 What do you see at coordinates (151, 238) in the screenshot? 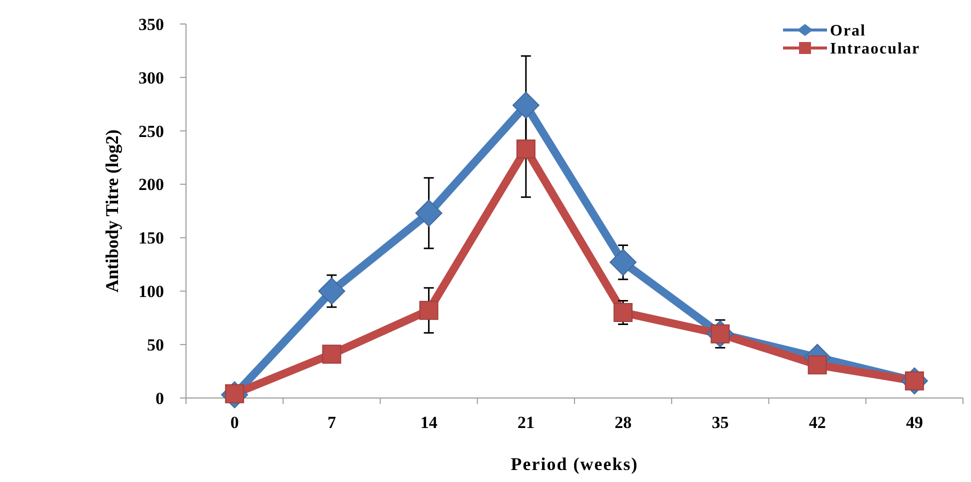
I see `y-tick-label: 150` at bounding box center [151, 238].